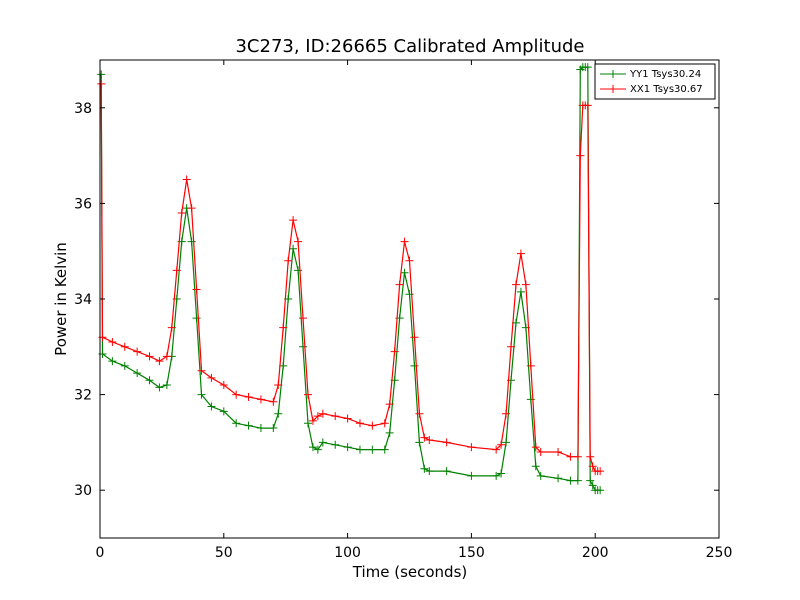  Describe the element at coordinates (347, 553) in the screenshot. I see `x-tick-label: 100` at that location.